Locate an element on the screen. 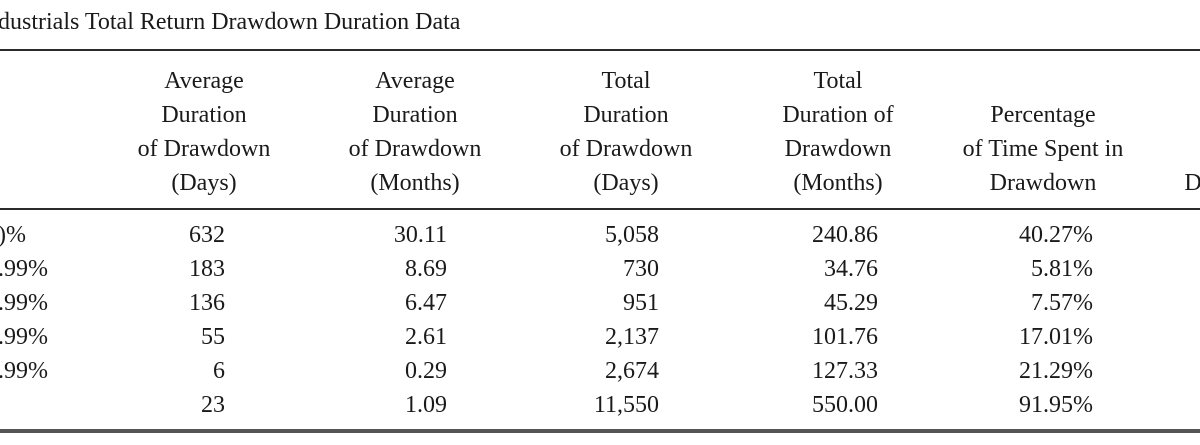 The width and height of the screenshot is (1200, 445). header-avg-duration-months: Average Duration of Drawdown (Months) is located at coordinates (415, 132).